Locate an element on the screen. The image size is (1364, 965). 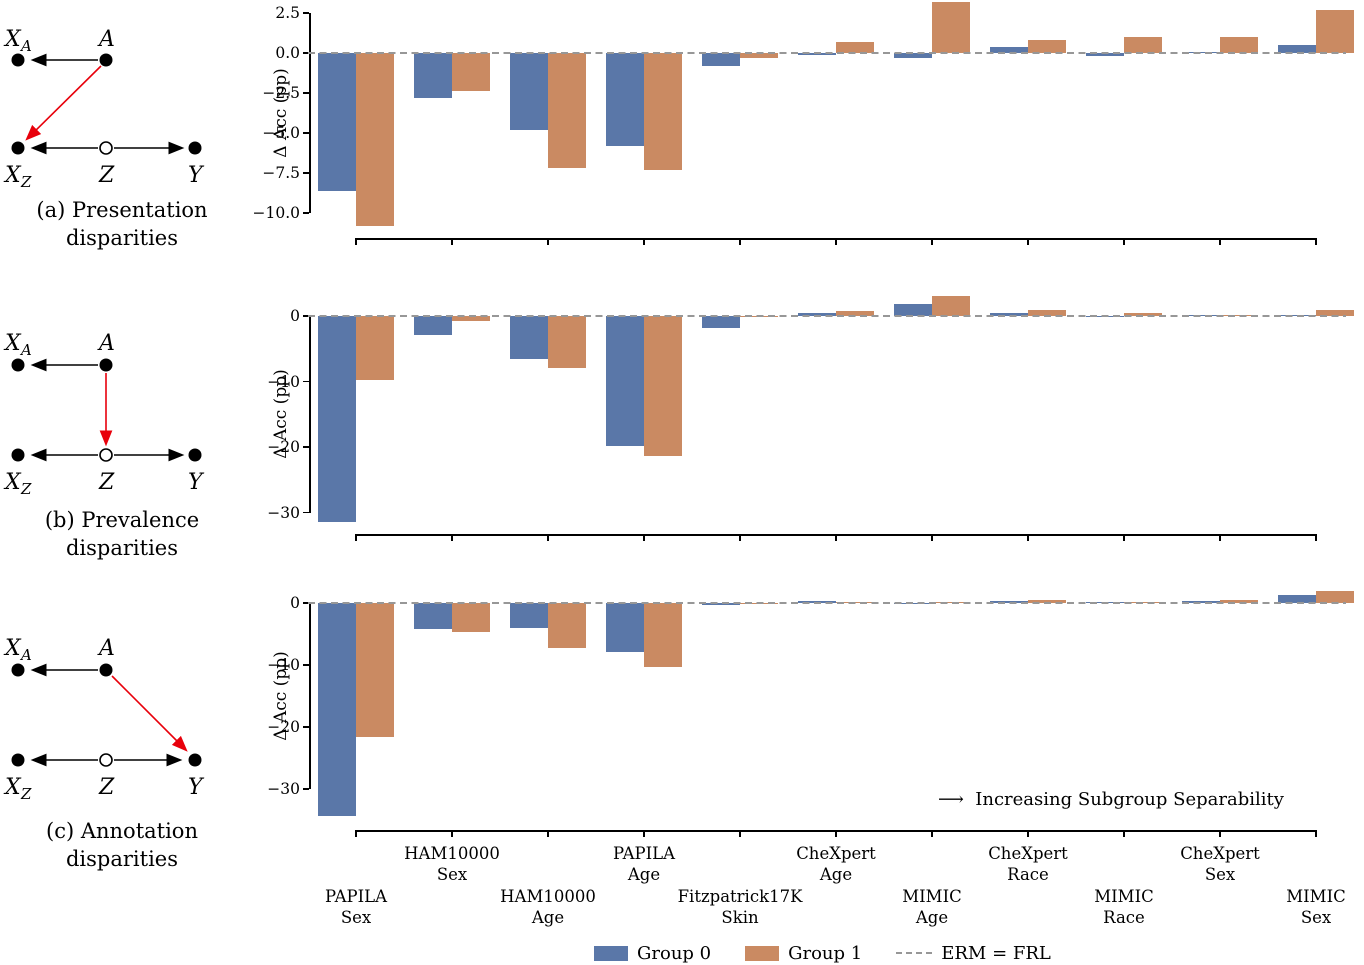
y-tick-label: −2.5 is located at coordinates (281, 93).